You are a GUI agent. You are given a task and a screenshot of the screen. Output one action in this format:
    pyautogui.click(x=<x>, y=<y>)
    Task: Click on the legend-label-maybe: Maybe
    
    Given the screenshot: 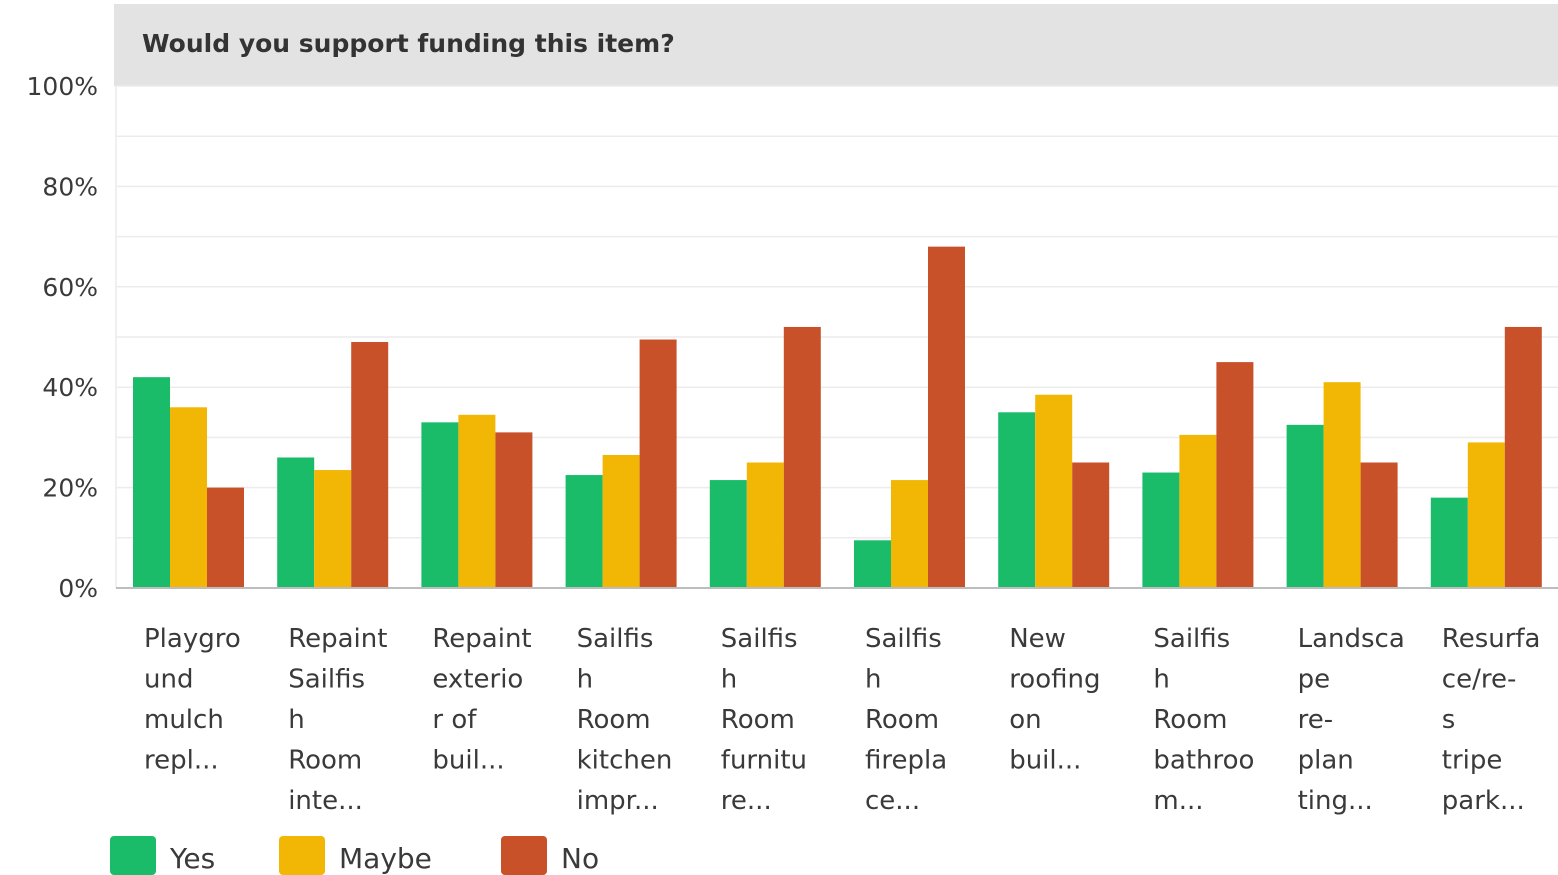 What is the action you would take?
    pyautogui.click(x=385, y=858)
    